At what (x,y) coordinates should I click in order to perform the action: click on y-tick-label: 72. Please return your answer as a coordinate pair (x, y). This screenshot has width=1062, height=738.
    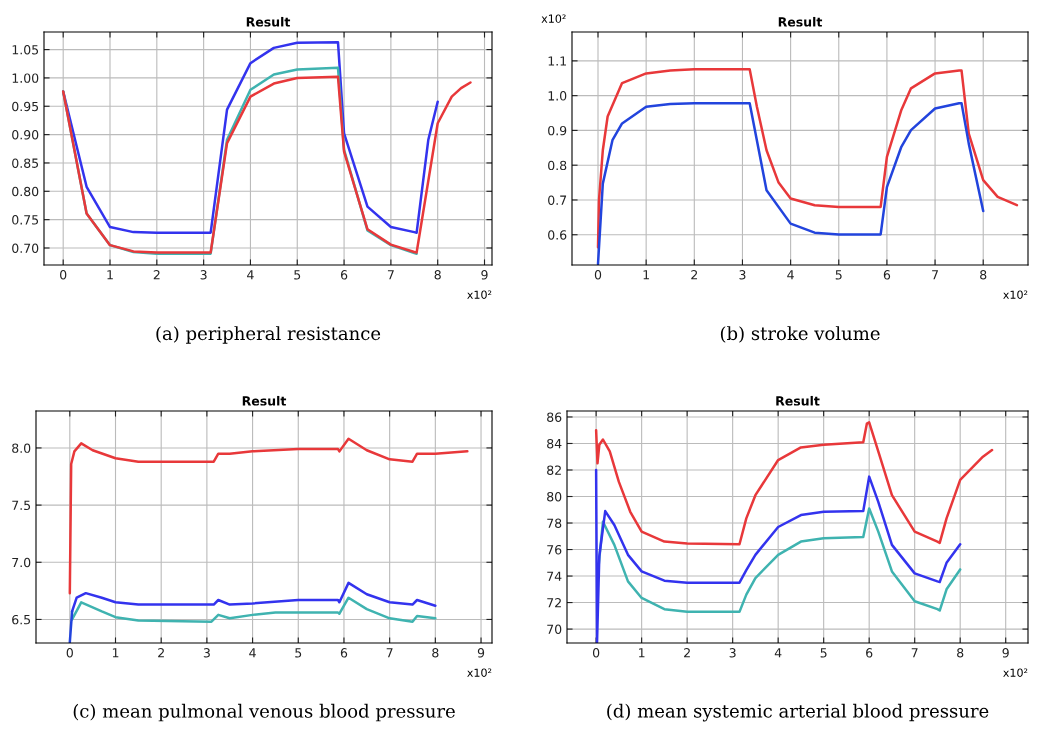
    Looking at the image, I should click on (554, 603).